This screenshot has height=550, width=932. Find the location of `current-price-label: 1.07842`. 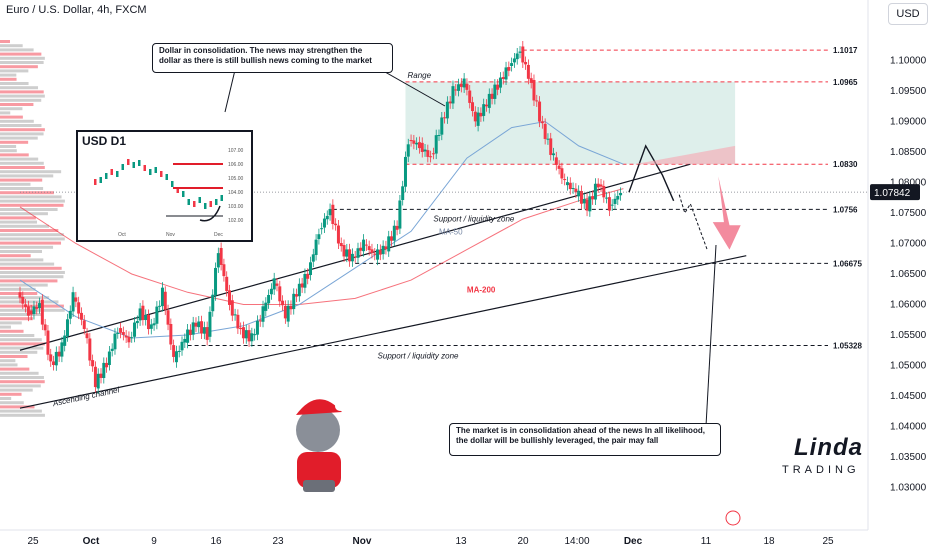

current-price-label: 1.07842 is located at coordinates (892, 193).